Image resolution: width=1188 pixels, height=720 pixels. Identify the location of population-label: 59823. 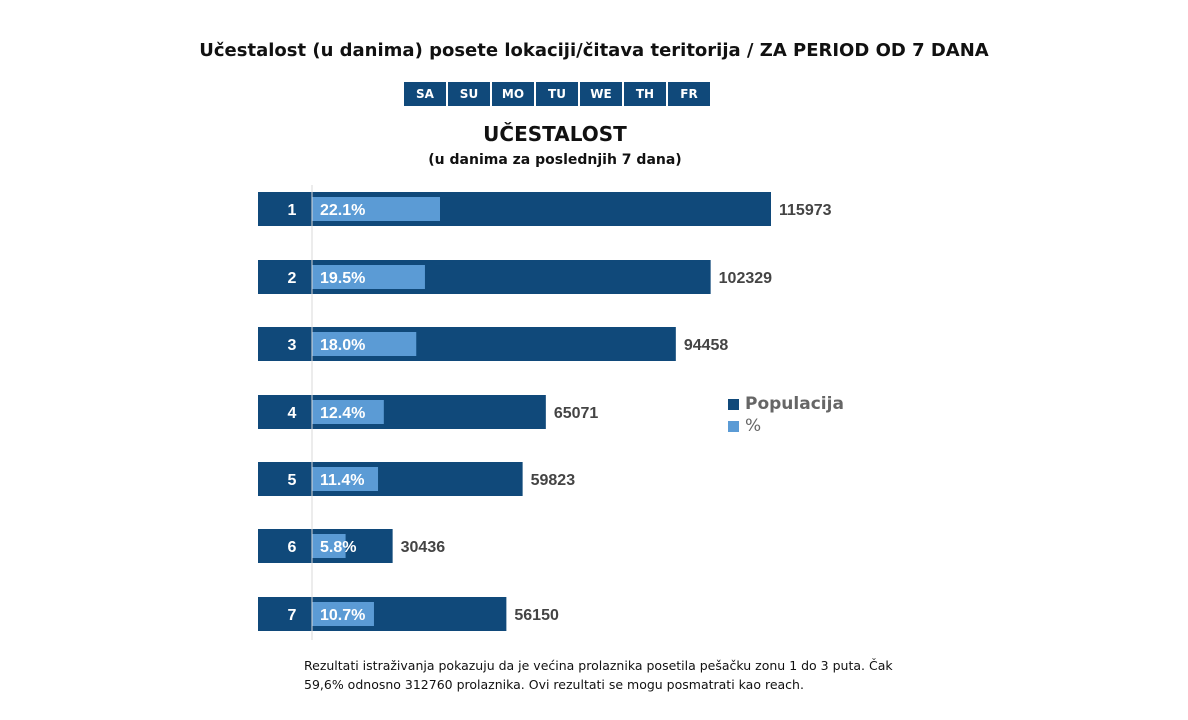
(553, 480).